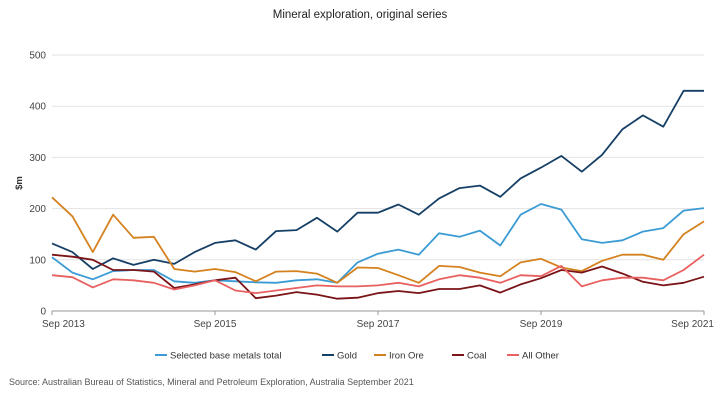 The width and height of the screenshot is (720, 400). Describe the element at coordinates (541, 324) in the screenshot. I see `x-tick-label: Sep 2019` at that location.